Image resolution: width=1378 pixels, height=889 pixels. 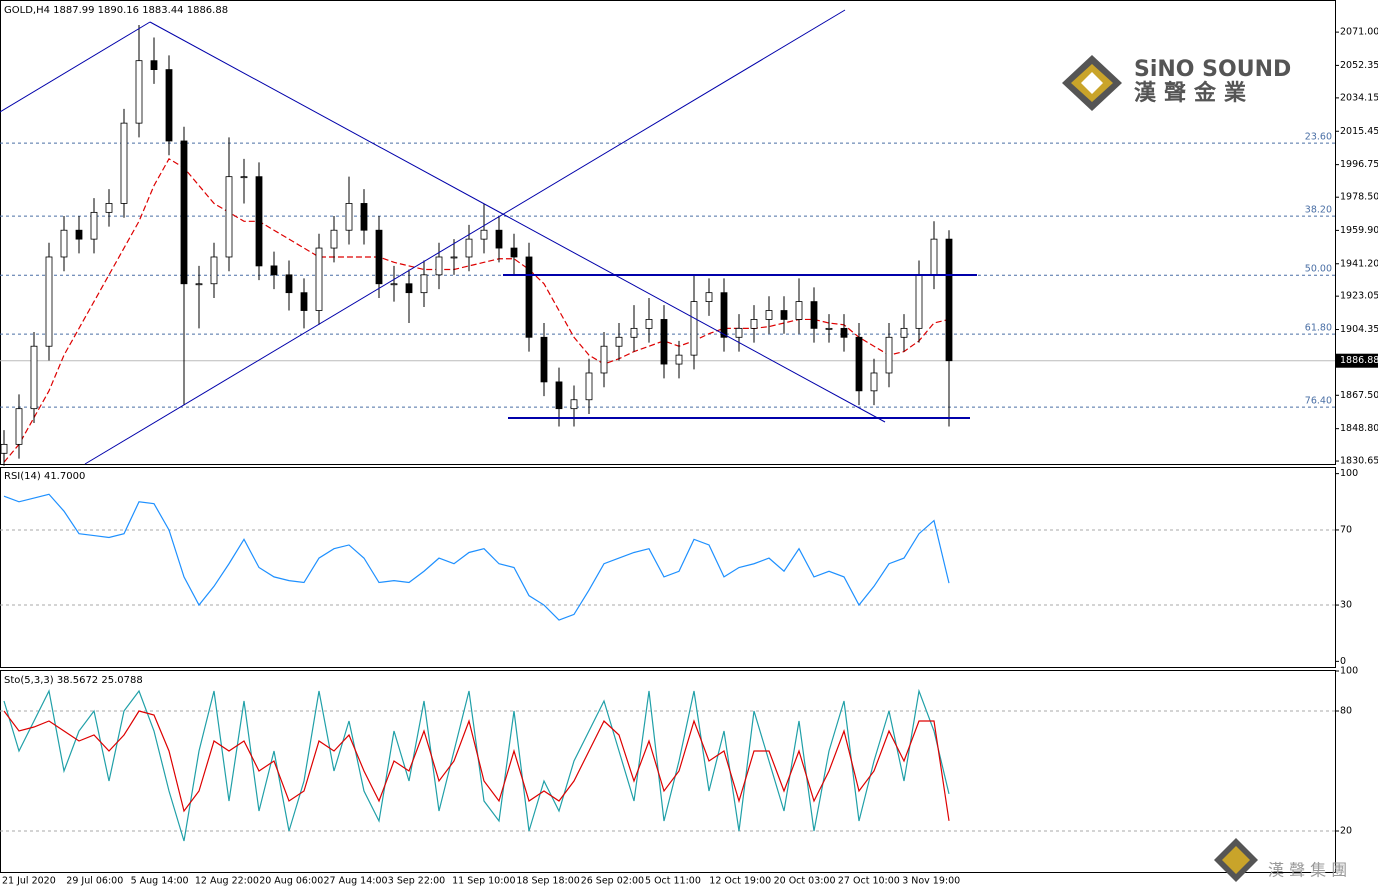 I want to click on x-tick-label: 11 Sep 10:00, so click(x=483, y=881).